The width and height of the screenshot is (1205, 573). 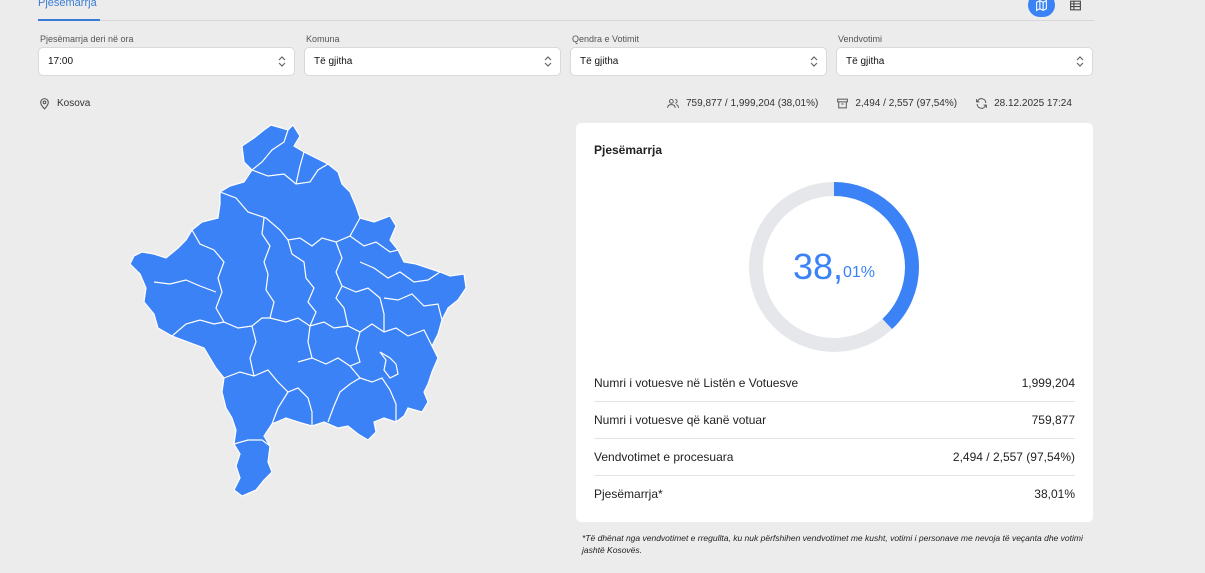 What do you see at coordinates (432, 61) in the screenshot?
I see `municipality-select: Të gjitha` at bounding box center [432, 61].